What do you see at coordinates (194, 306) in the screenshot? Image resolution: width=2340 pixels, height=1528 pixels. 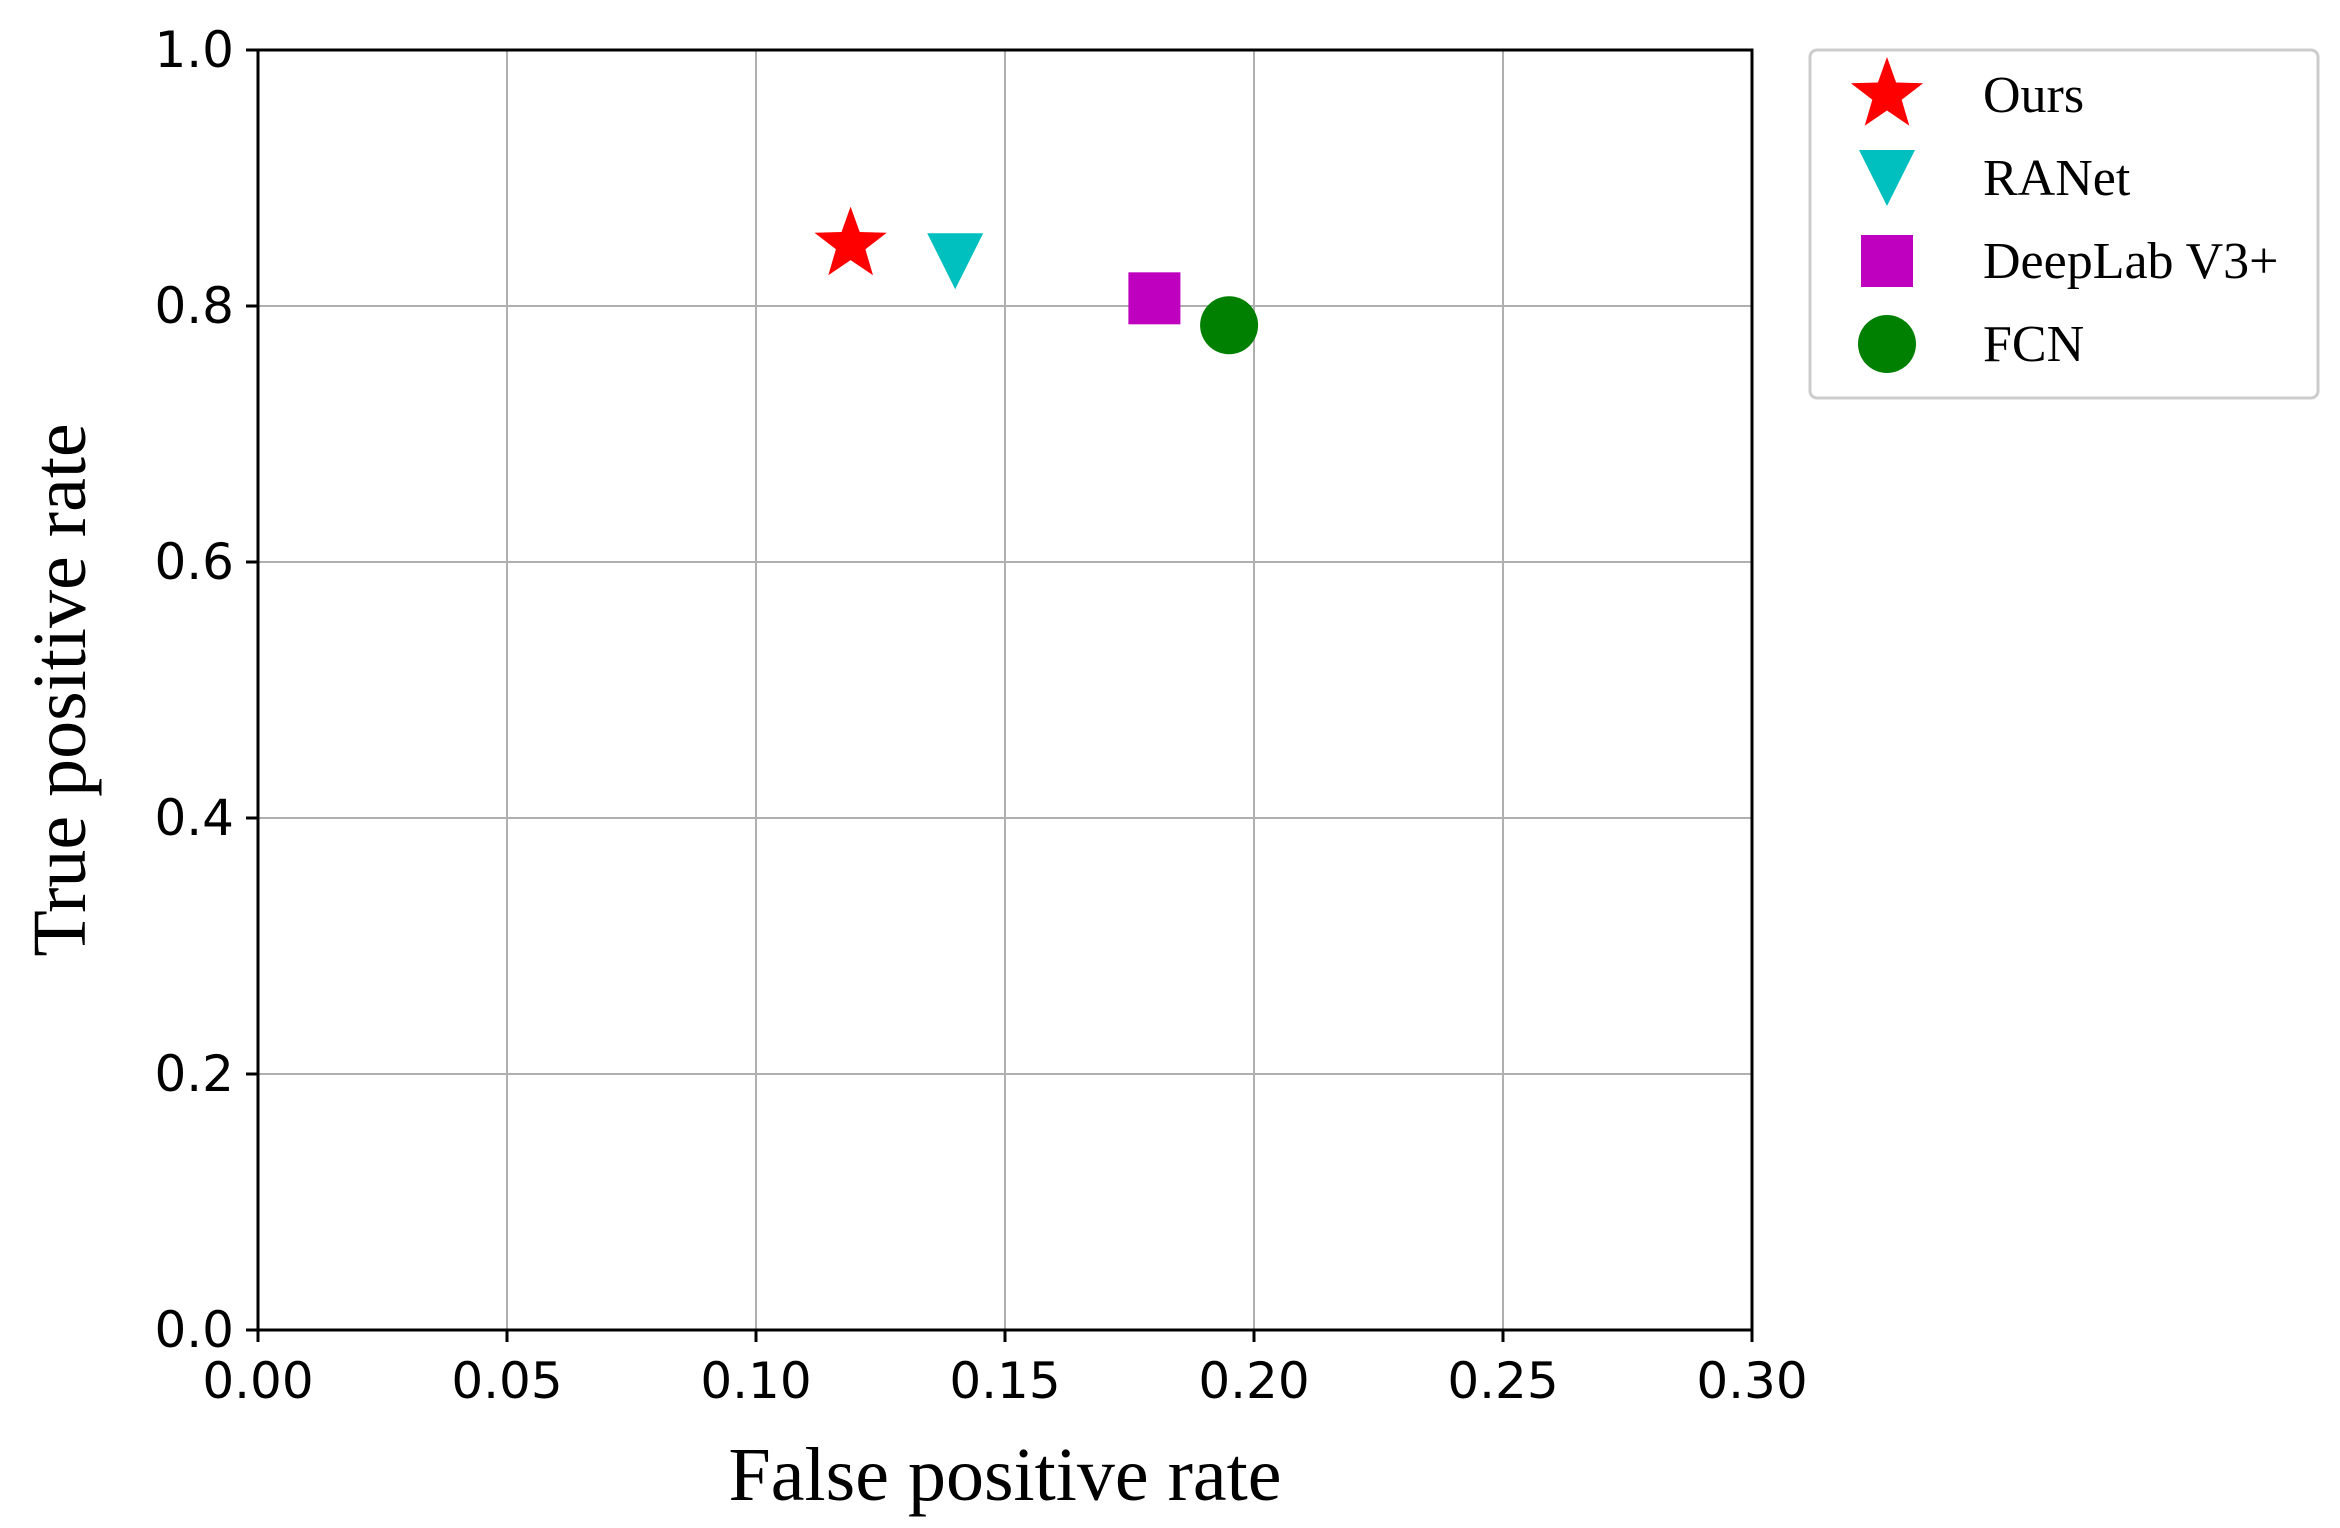 I see `y-tick-label: 0.8` at bounding box center [194, 306].